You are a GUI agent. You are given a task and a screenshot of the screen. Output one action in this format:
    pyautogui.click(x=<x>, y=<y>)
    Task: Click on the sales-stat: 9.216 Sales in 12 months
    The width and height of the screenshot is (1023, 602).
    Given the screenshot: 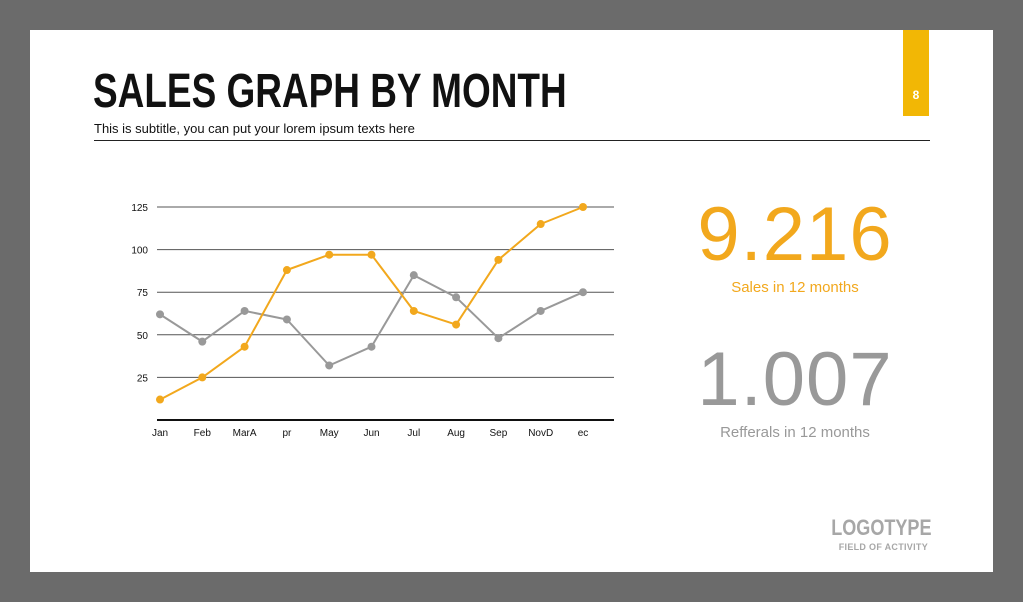 What is the action you would take?
    pyautogui.click(x=795, y=244)
    